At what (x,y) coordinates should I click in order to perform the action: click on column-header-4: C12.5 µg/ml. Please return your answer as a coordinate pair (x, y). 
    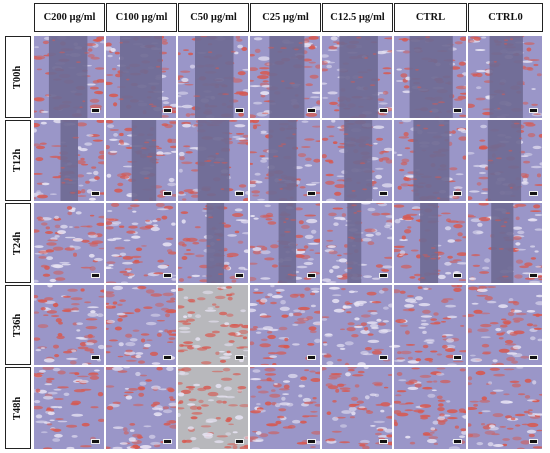
    Looking at the image, I should click on (357, 17).